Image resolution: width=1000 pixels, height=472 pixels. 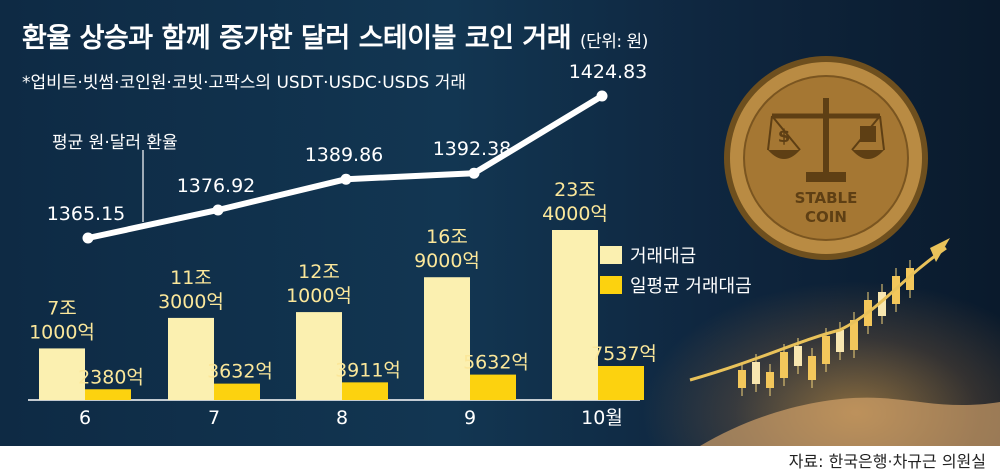 What do you see at coordinates (496, 363) in the screenshot?
I see `bar-daily-label: 5632억` at bounding box center [496, 363].